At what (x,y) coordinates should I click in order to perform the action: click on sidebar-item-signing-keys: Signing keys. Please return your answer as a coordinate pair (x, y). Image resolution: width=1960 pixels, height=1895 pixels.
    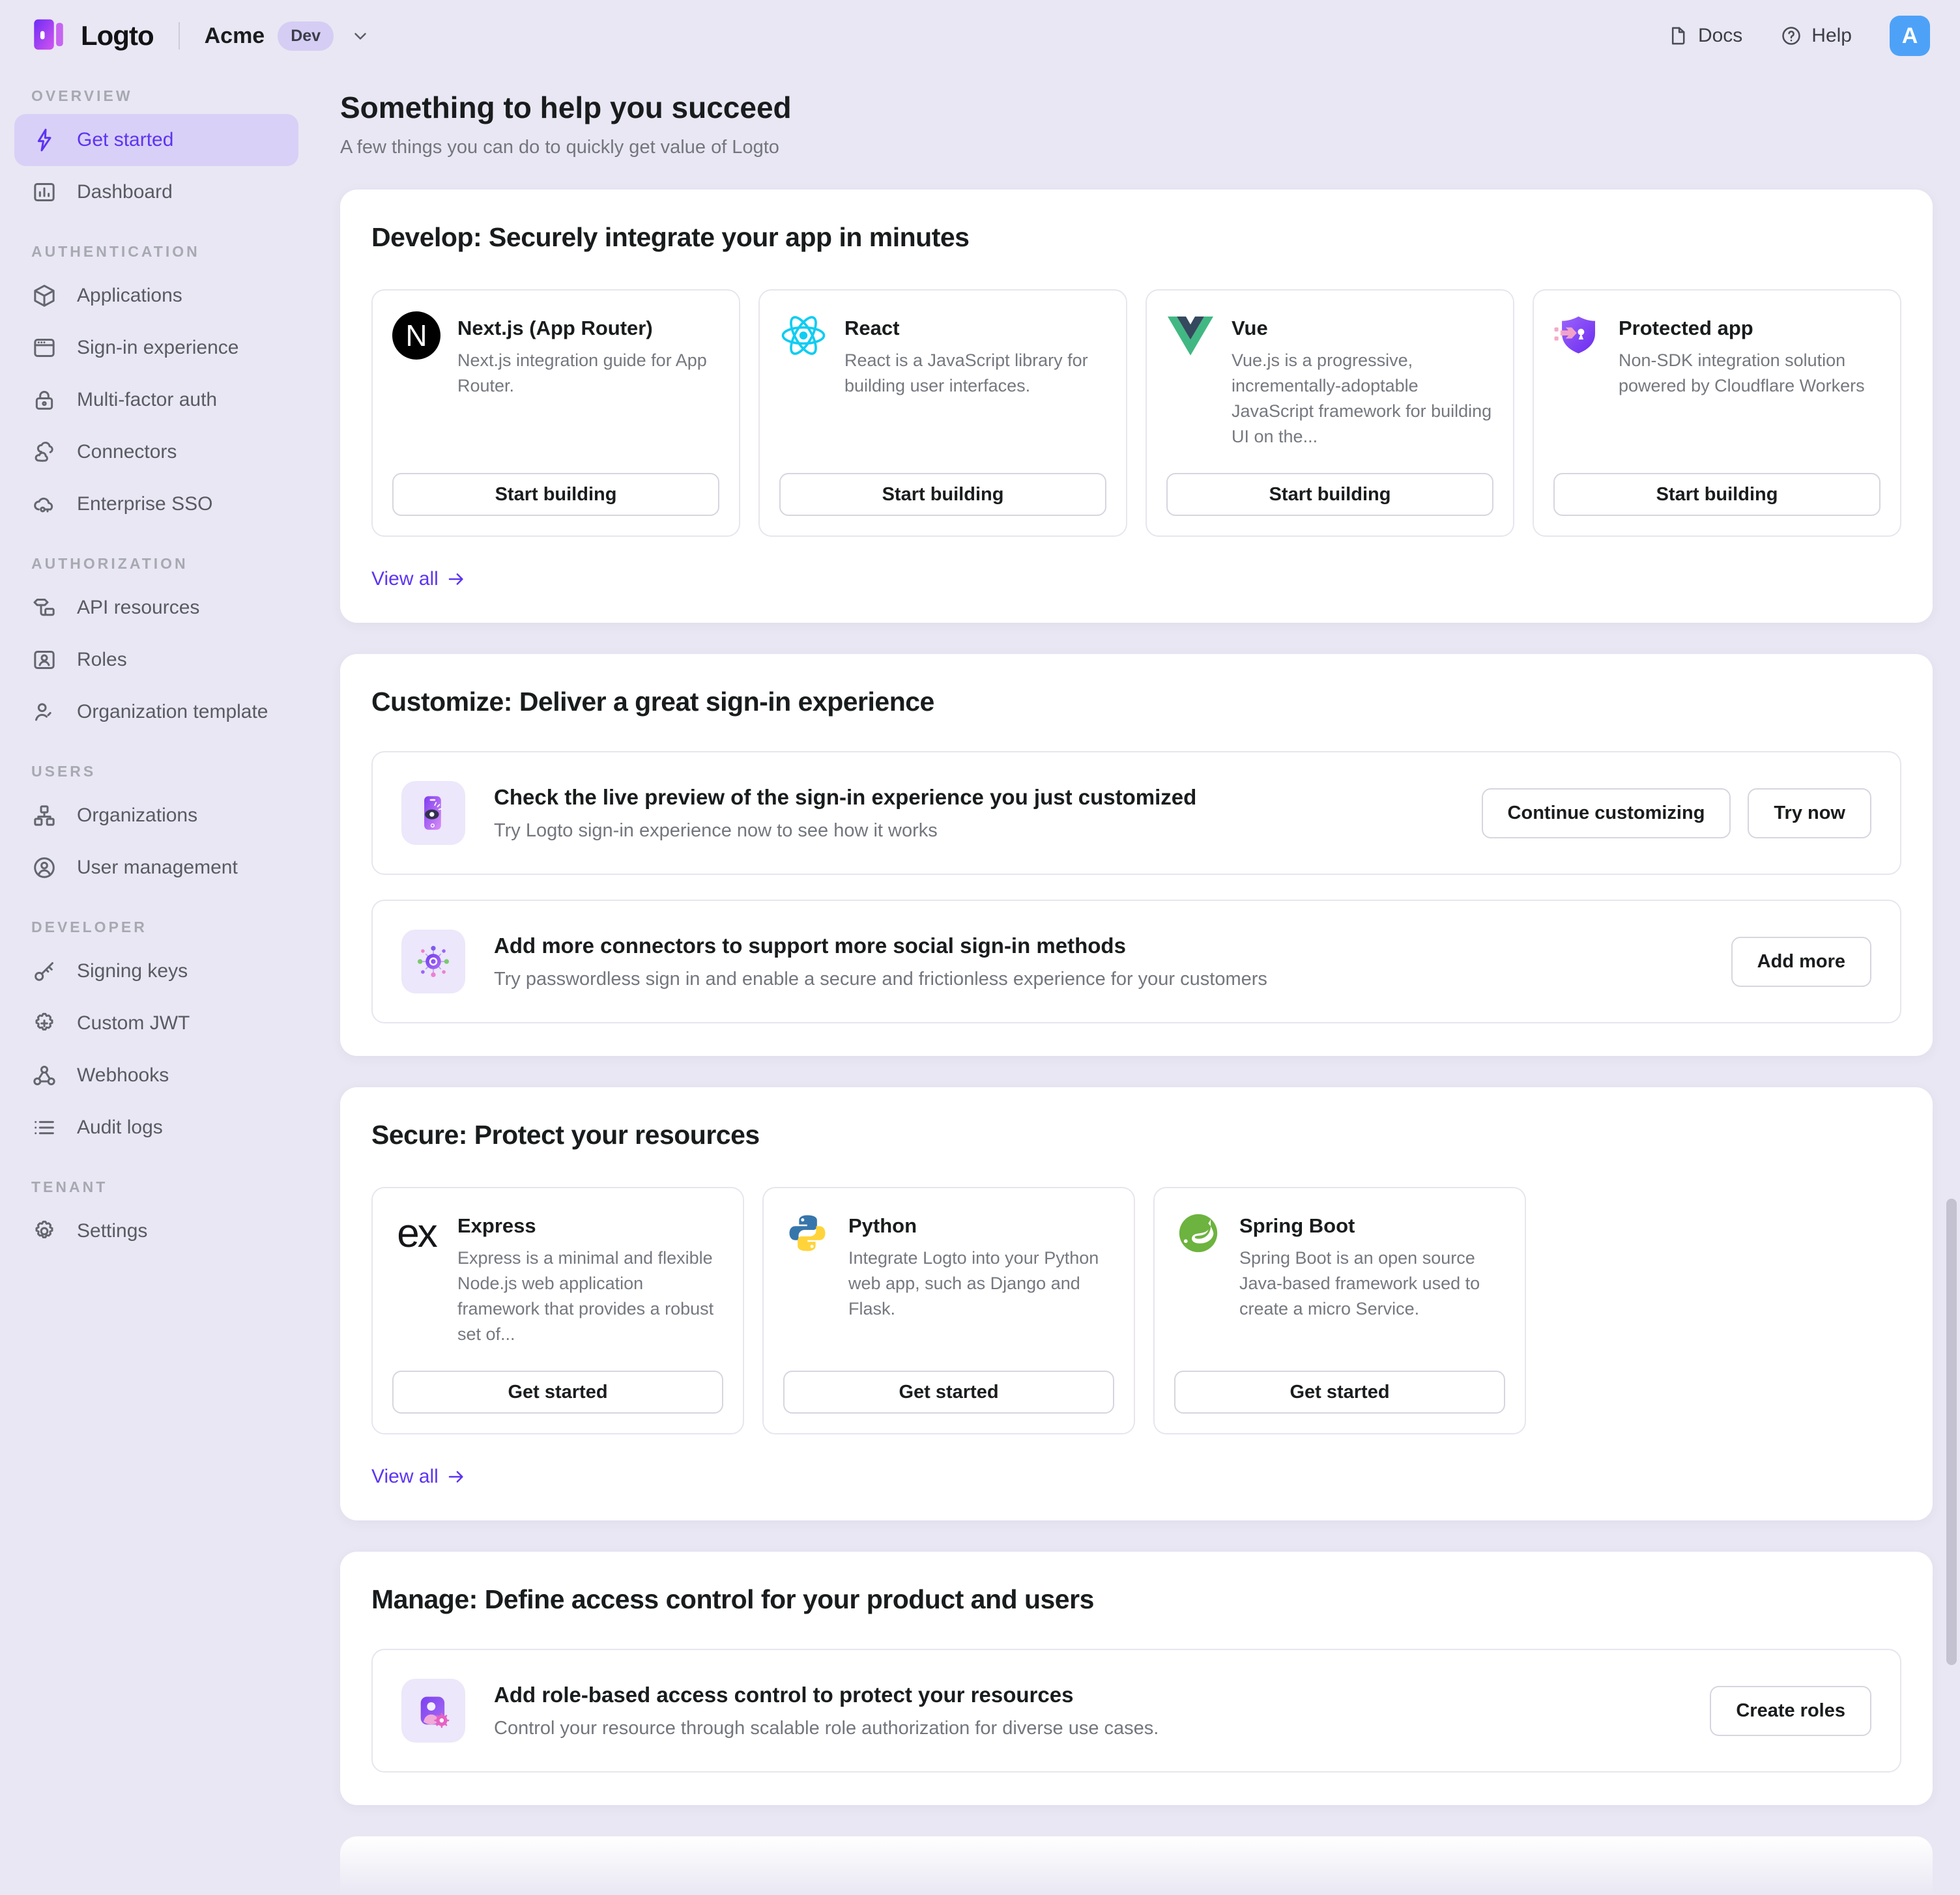
    Looking at the image, I should click on (156, 971).